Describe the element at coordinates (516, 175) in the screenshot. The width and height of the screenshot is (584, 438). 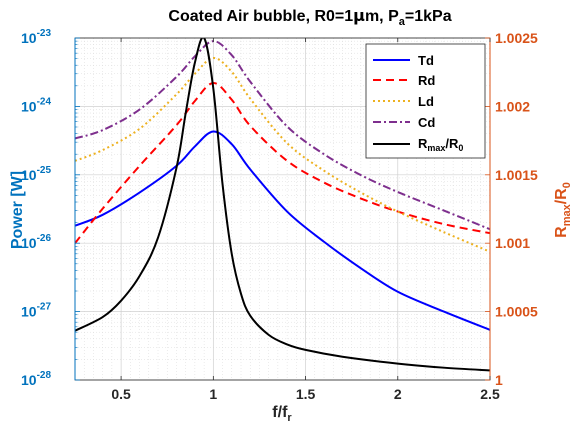
I see `y-right-tick-label: 1.0015` at that location.